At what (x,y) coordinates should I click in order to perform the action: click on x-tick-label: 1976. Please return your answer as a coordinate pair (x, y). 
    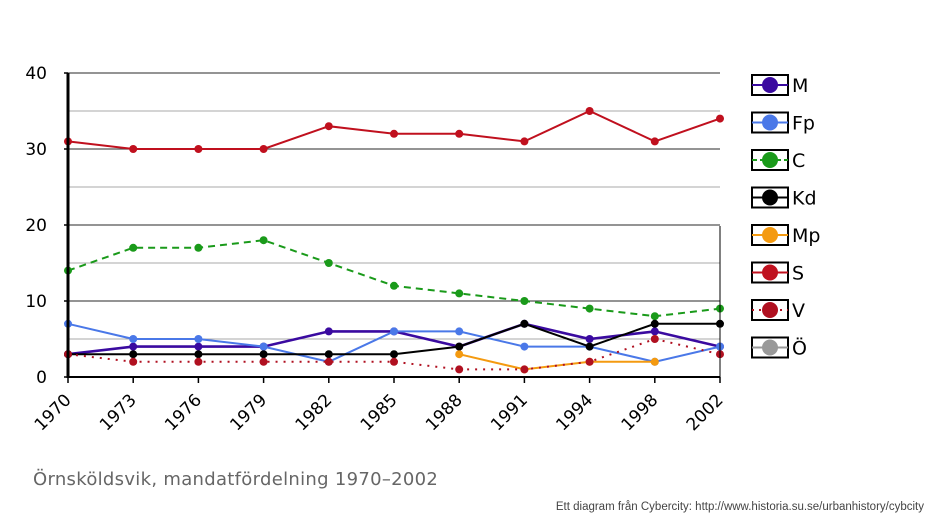
    Looking at the image, I should click on (183, 412).